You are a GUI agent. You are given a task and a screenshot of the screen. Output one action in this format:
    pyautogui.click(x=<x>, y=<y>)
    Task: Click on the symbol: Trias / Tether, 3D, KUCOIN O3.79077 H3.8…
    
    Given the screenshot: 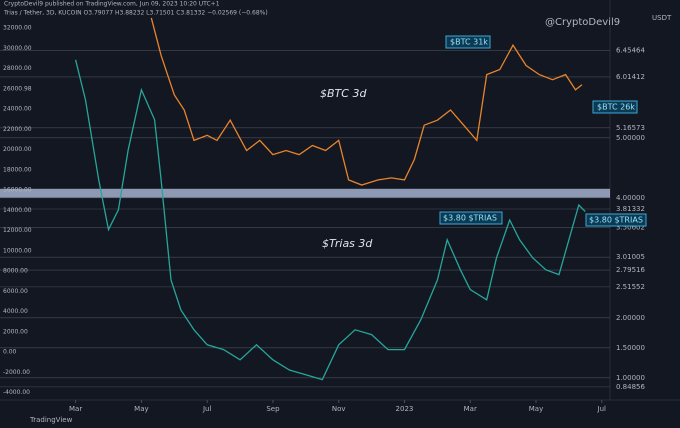 What is the action you would take?
    pyautogui.click(x=135, y=13)
    